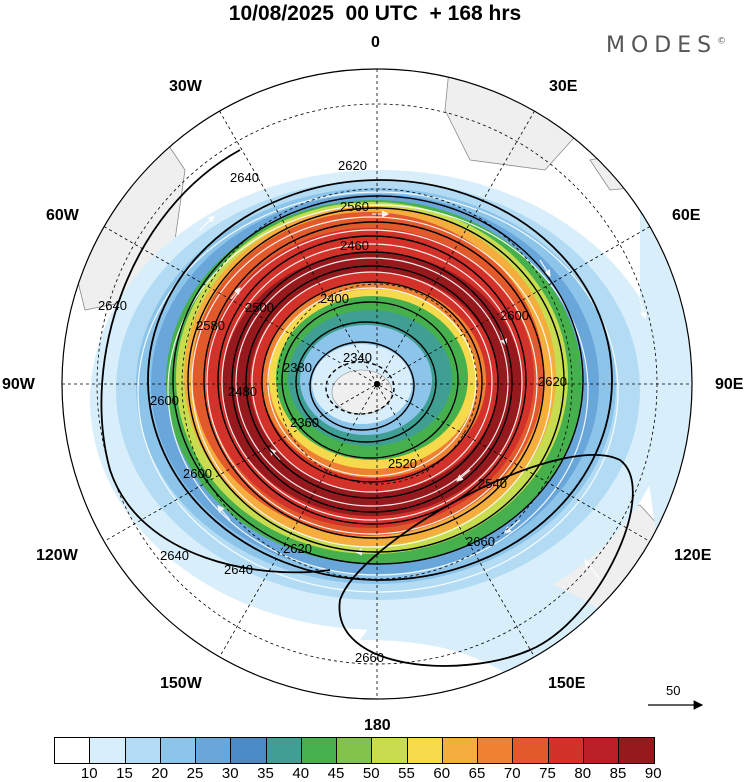 The height and width of the screenshot is (782, 750). Describe the element at coordinates (583, 773) in the screenshot. I see `colorbar-tick-label: 80` at that location.